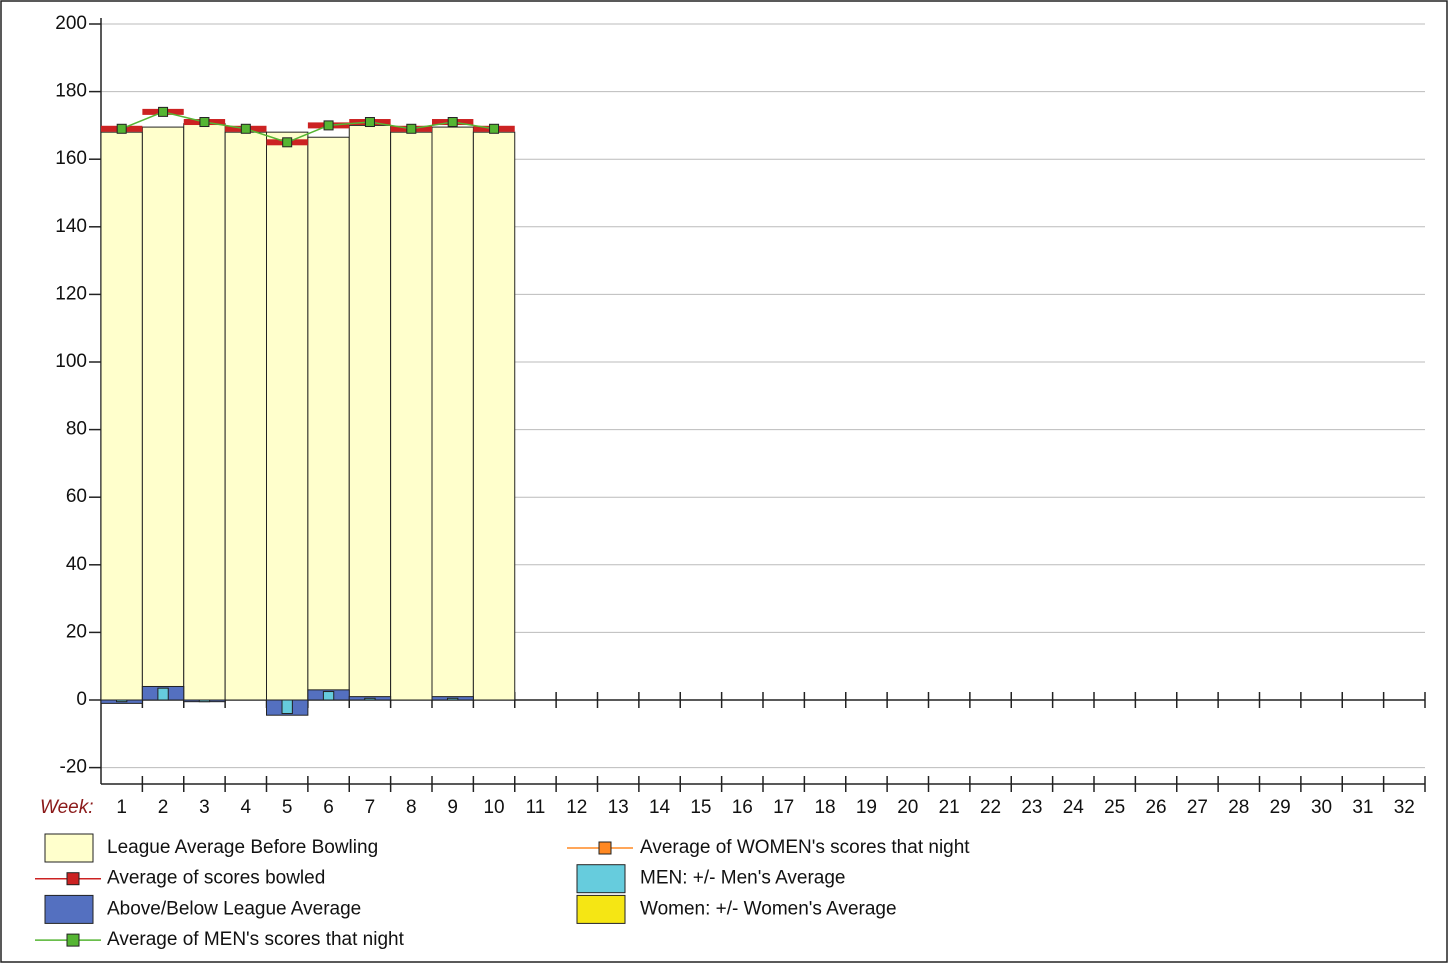 This screenshot has height=964, width=1449. Describe the element at coordinates (618, 807) in the screenshot. I see `x-tick-label: 13` at that location.